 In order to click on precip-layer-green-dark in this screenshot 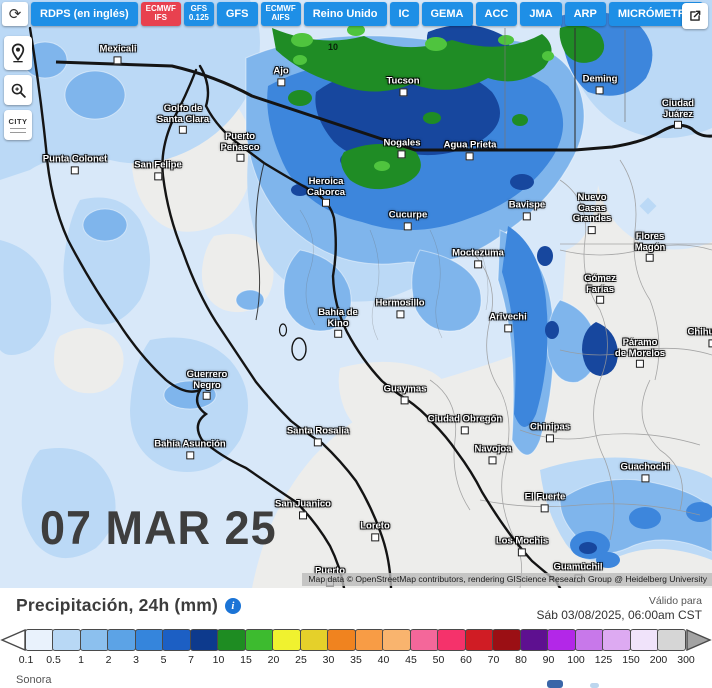, I will do `click(438, 107)`.